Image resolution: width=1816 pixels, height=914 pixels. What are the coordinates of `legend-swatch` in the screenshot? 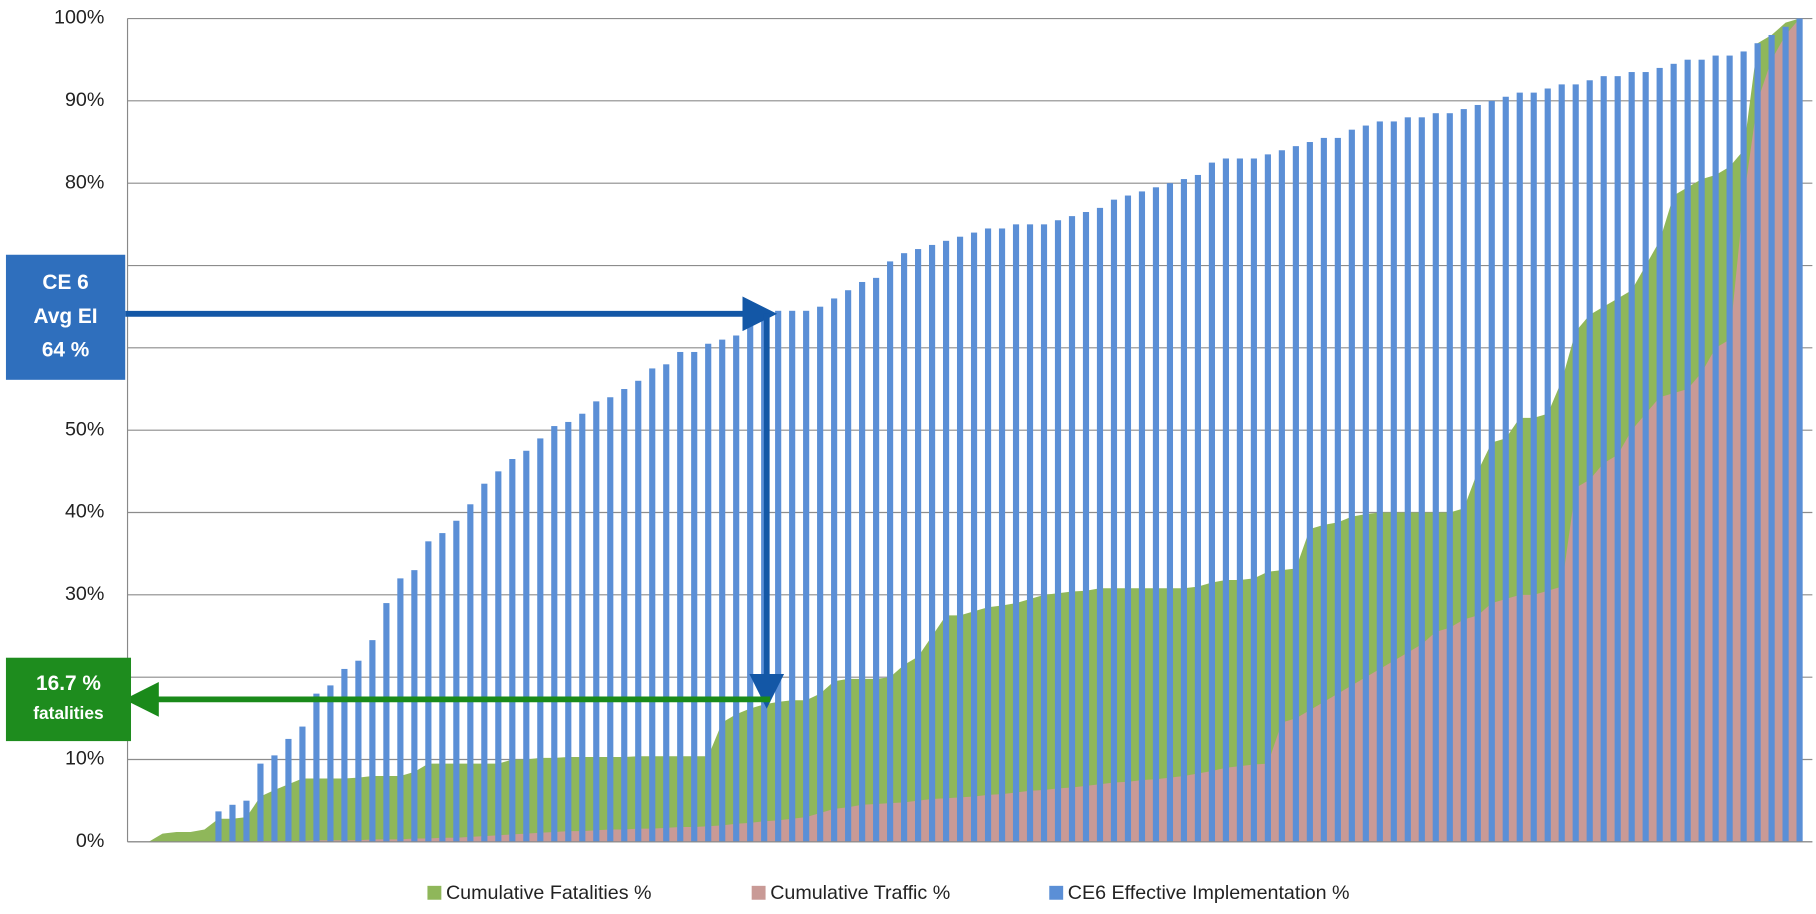 It's located at (434, 892).